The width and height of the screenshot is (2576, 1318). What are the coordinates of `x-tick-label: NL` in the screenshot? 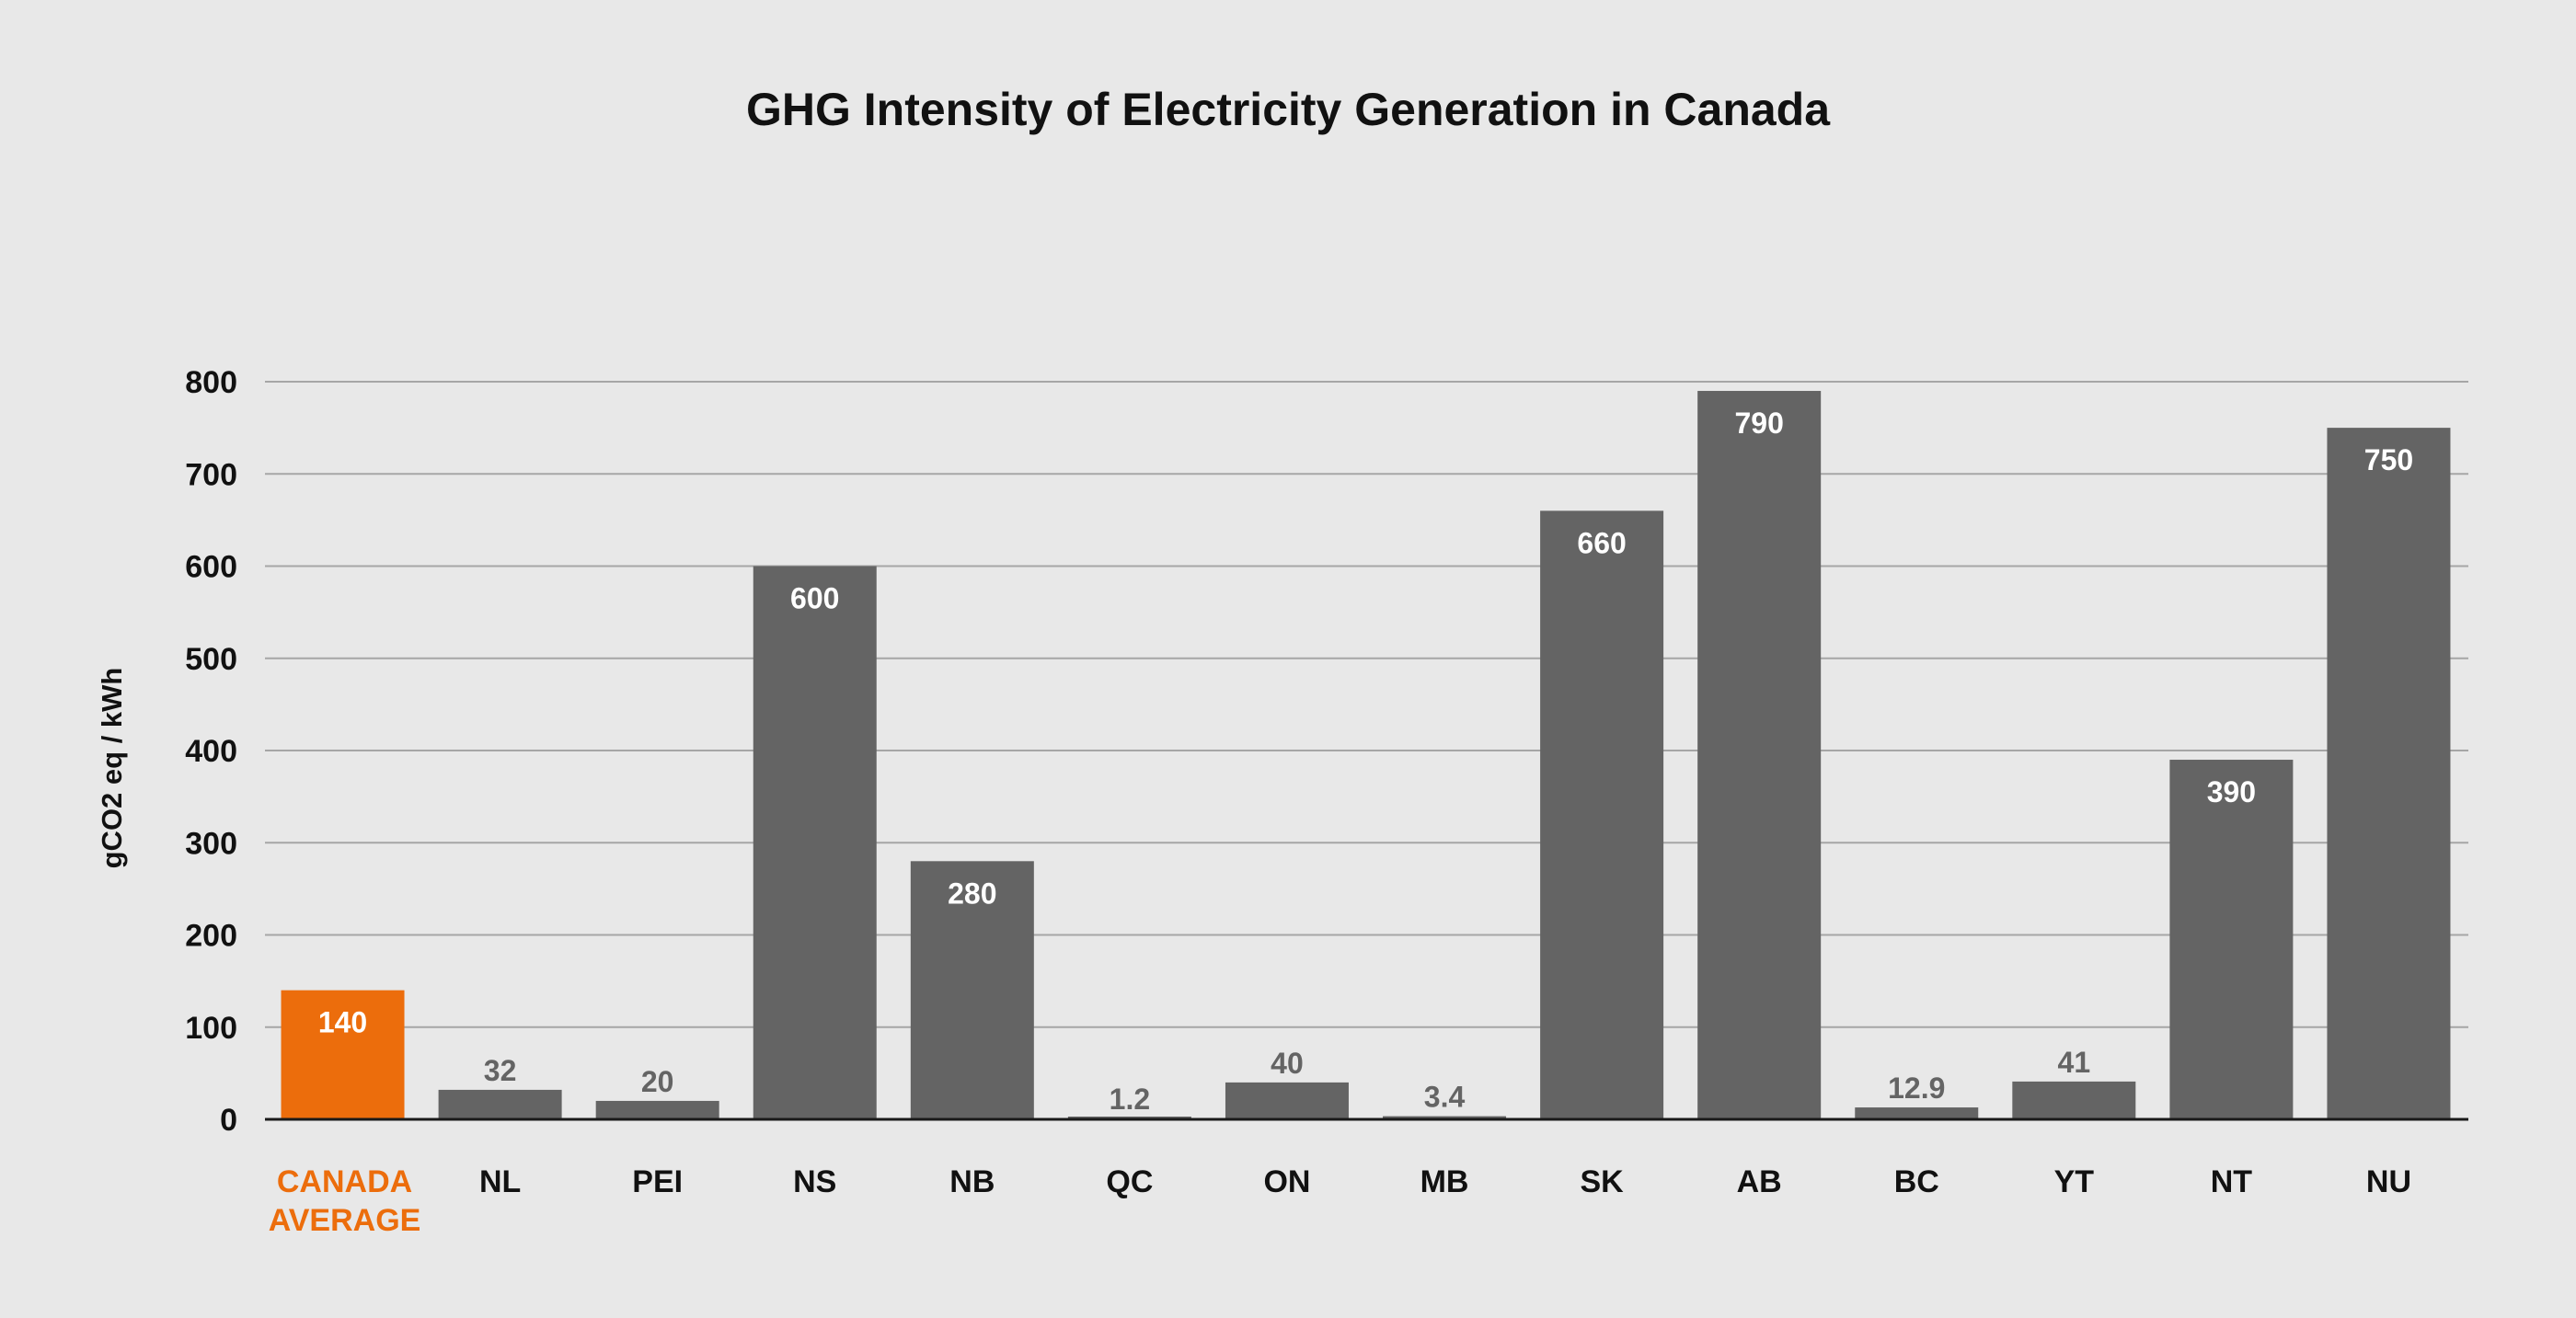 It's located at (500, 1181).